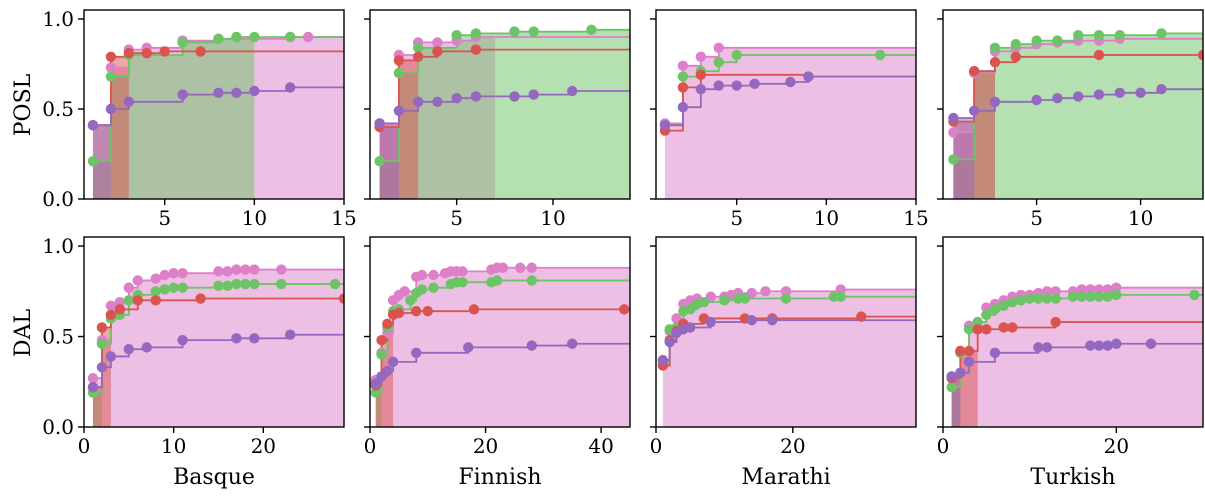 The height and width of the screenshot is (496, 1205). I want to click on column-label-finnish: Finnish, so click(499, 477).